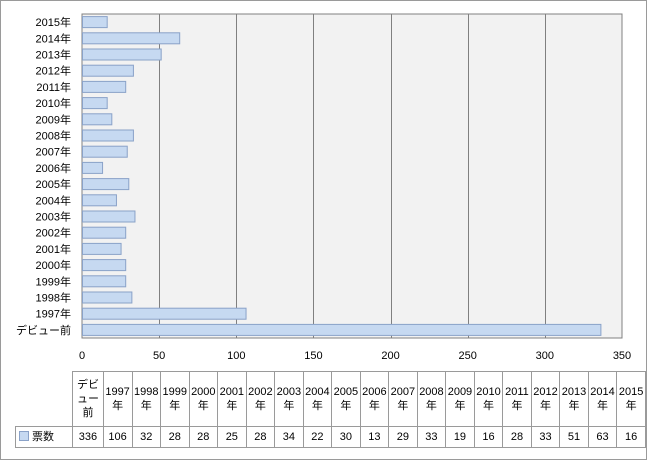 The width and height of the screenshot is (647, 460). Describe the element at coordinates (346, 437) in the screenshot. I see `data-table-value: 30` at that location.